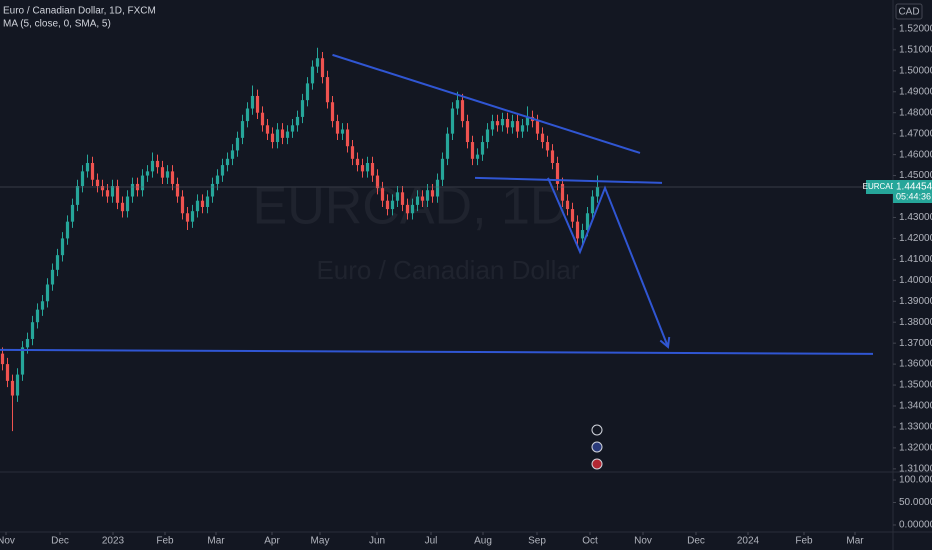  I want to click on y-tick-label: 50.00000, so click(915, 502).